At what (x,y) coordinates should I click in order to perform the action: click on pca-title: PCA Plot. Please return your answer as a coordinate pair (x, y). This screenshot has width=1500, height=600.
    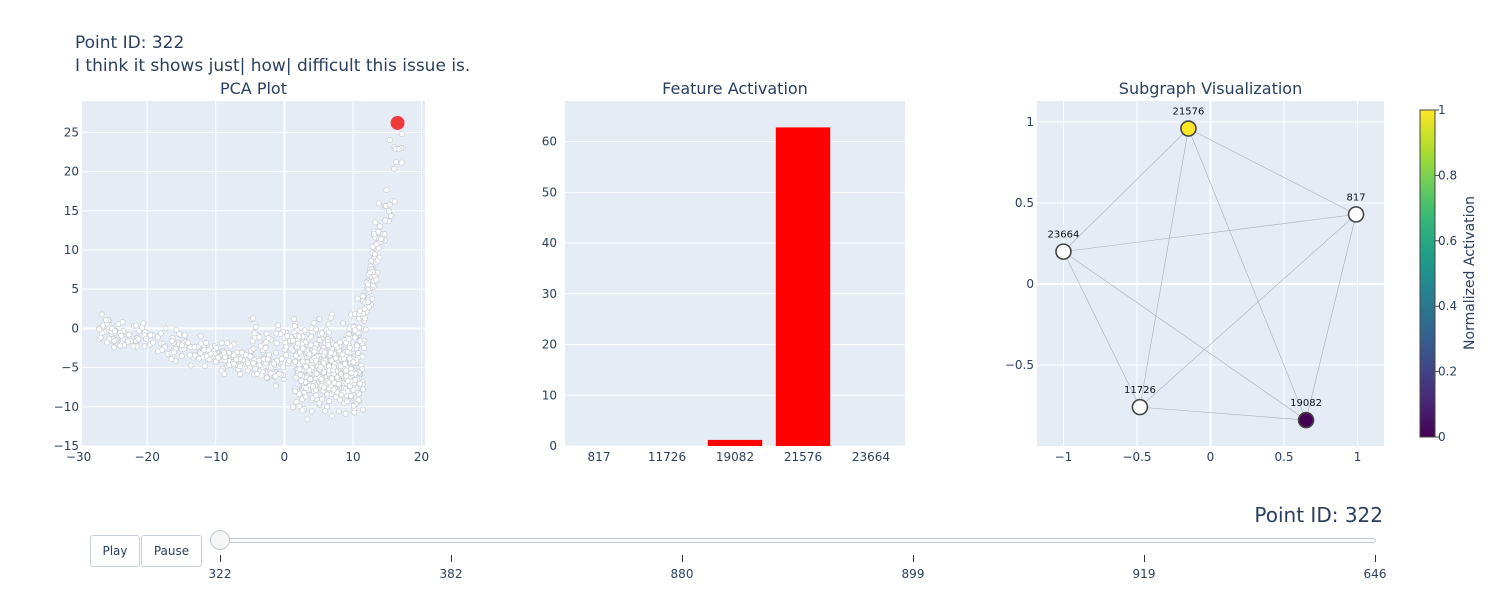
    Looking at the image, I should click on (253, 88).